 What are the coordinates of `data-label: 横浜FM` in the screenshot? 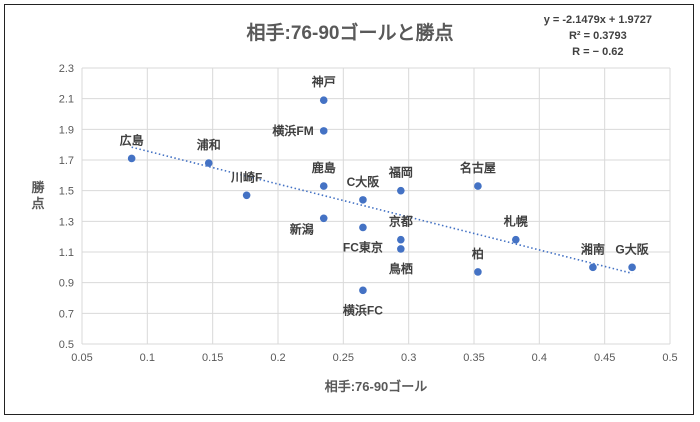 It's located at (292, 130).